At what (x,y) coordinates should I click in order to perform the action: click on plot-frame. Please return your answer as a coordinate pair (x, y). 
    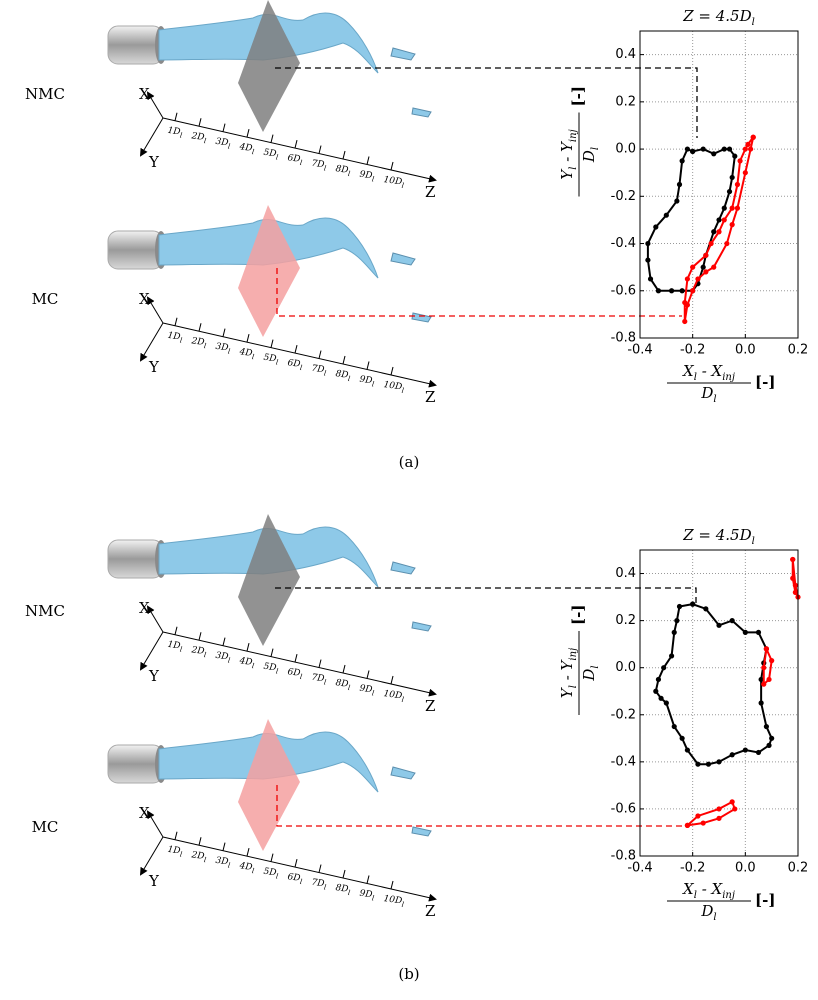
    Looking at the image, I should click on (719, 184).